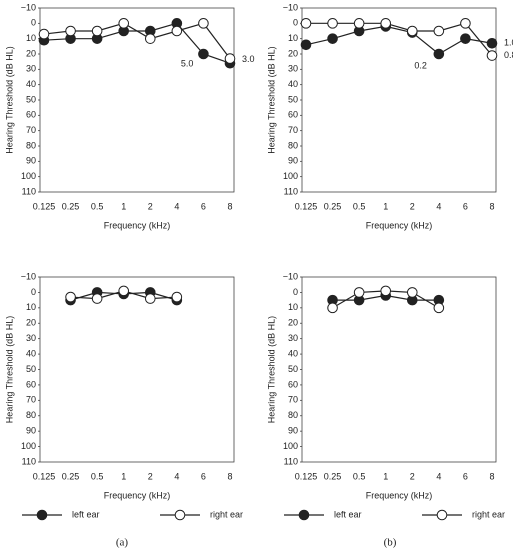 The image size is (513, 555). I want to click on legend-label: left ear, so click(86, 514).